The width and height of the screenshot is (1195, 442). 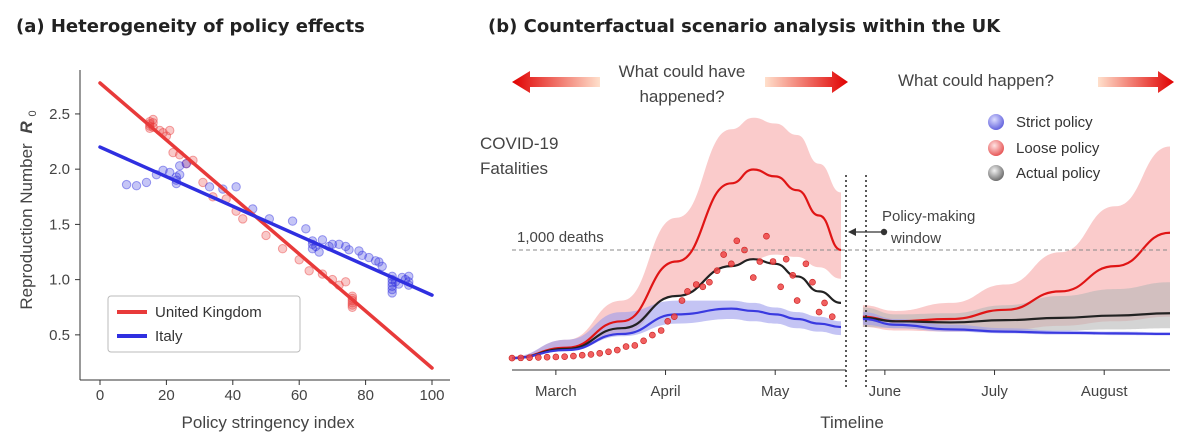 What do you see at coordinates (190, 26) in the screenshot?
I see `panel-a-title: (a) Heterogeneity of policy effects` at bounding box center [190, 26].